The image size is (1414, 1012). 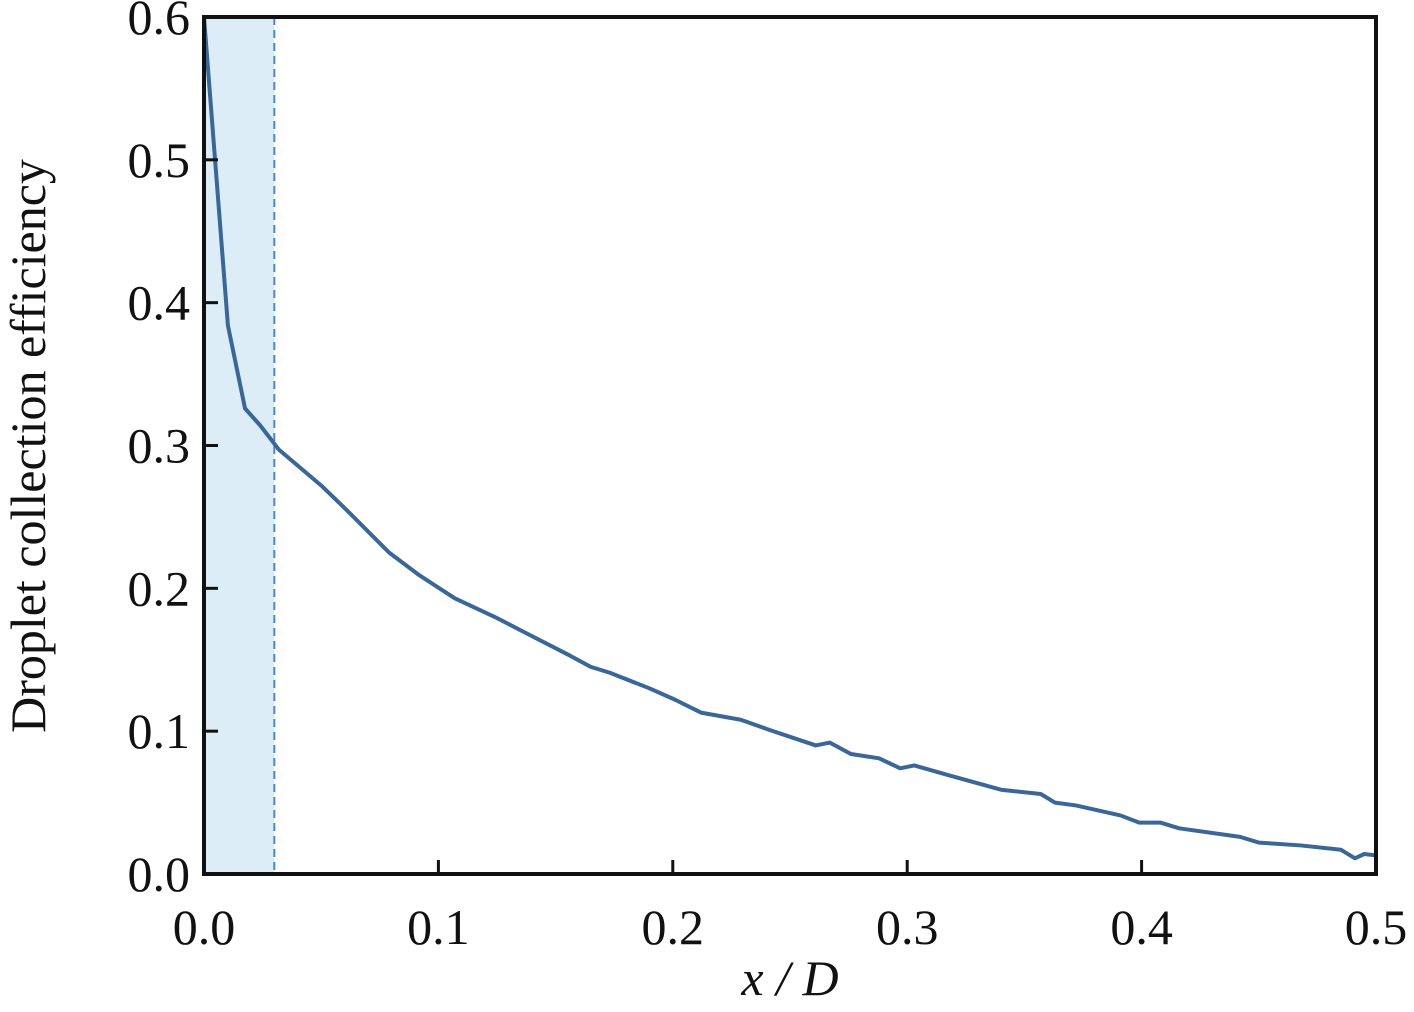 I want to click on y-tick-label: 0.1, so click(x=159, y=731).